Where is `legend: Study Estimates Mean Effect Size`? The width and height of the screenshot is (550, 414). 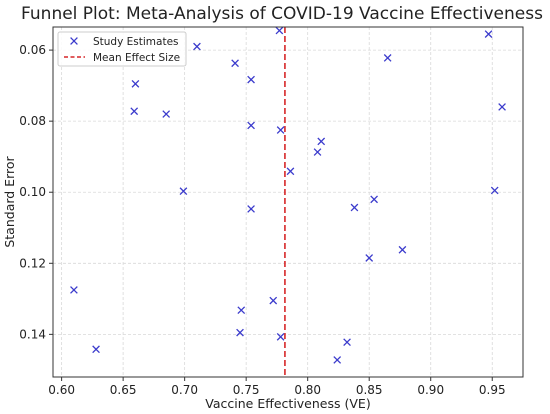
legend: Study Estimates Mean Effect Size is located at coordinates (122, 49).